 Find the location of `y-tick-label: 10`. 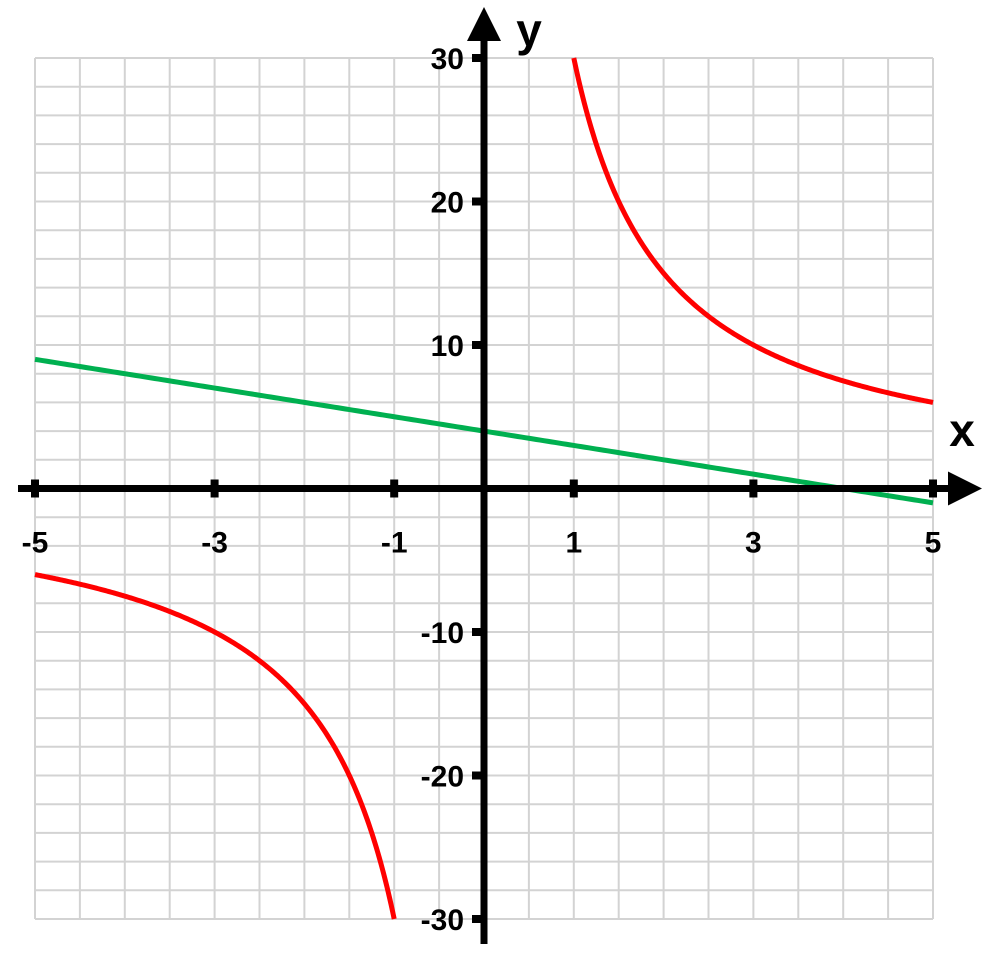

y-tick-label: 10 is located at coordinates (447, 346).